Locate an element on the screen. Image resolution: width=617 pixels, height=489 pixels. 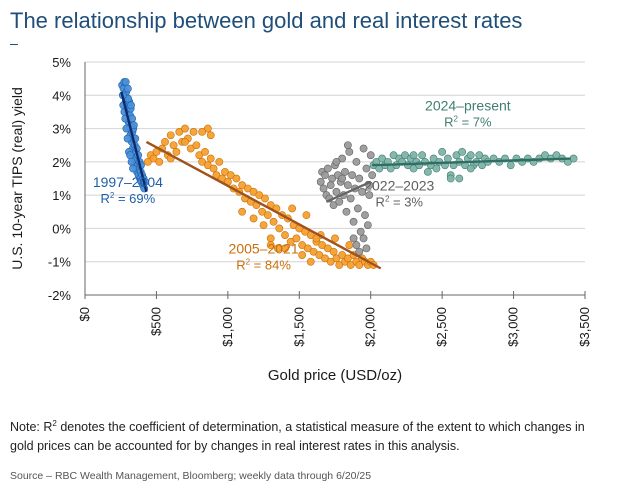
r-squared-label: R2 = 7% is located at coordinates (468, 122).